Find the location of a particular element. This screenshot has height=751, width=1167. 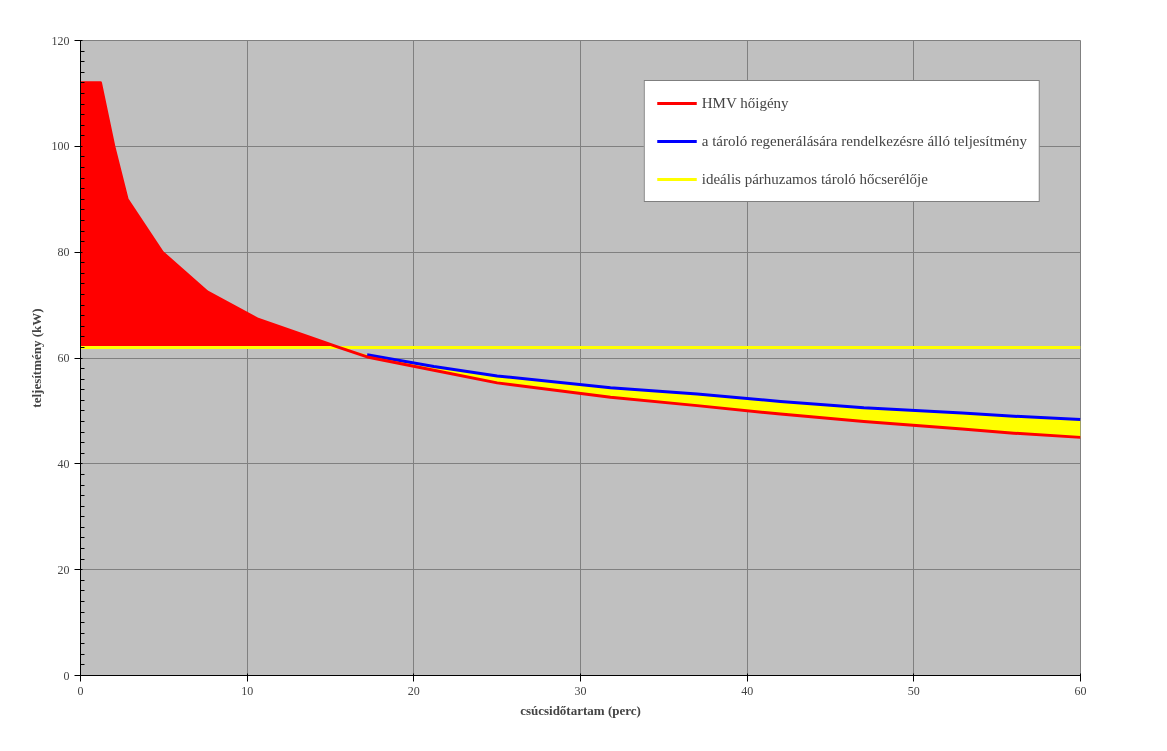

x-tick-label: 10 is located at coordinates (247, 690).